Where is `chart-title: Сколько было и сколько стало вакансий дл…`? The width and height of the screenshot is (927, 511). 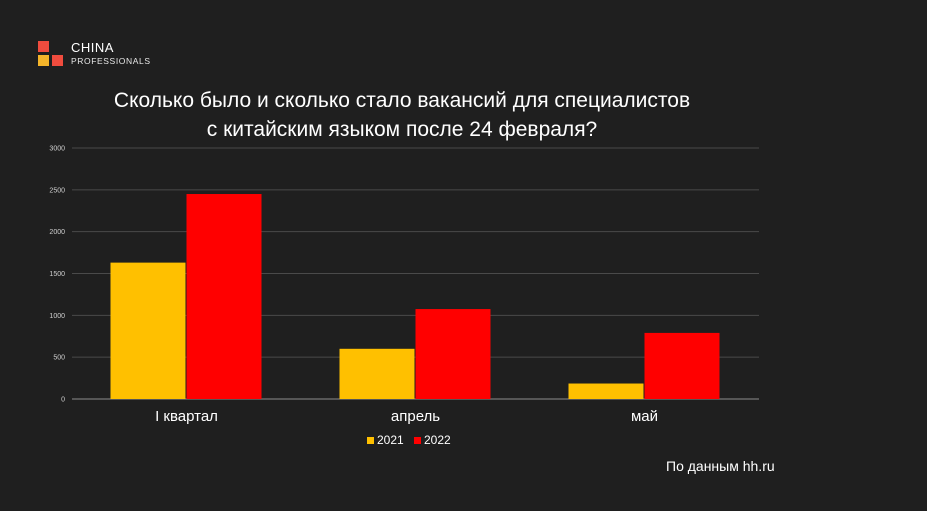 chart-title: Сколько было и сколько стало вакансий дл… is located at coordinates (402, 115).